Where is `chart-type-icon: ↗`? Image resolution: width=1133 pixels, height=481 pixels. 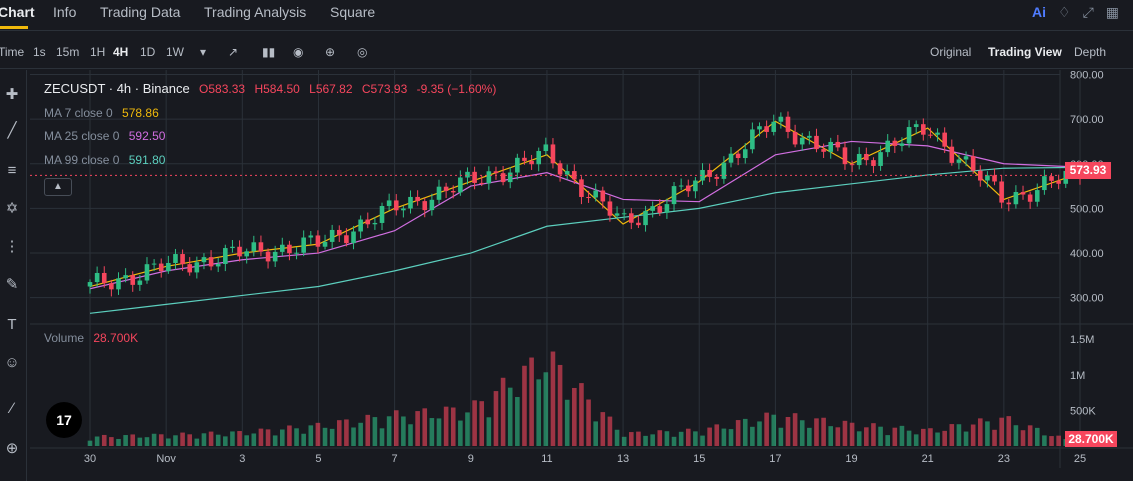
chart-type-icon: ↗ is located at coordinates (233, 52).